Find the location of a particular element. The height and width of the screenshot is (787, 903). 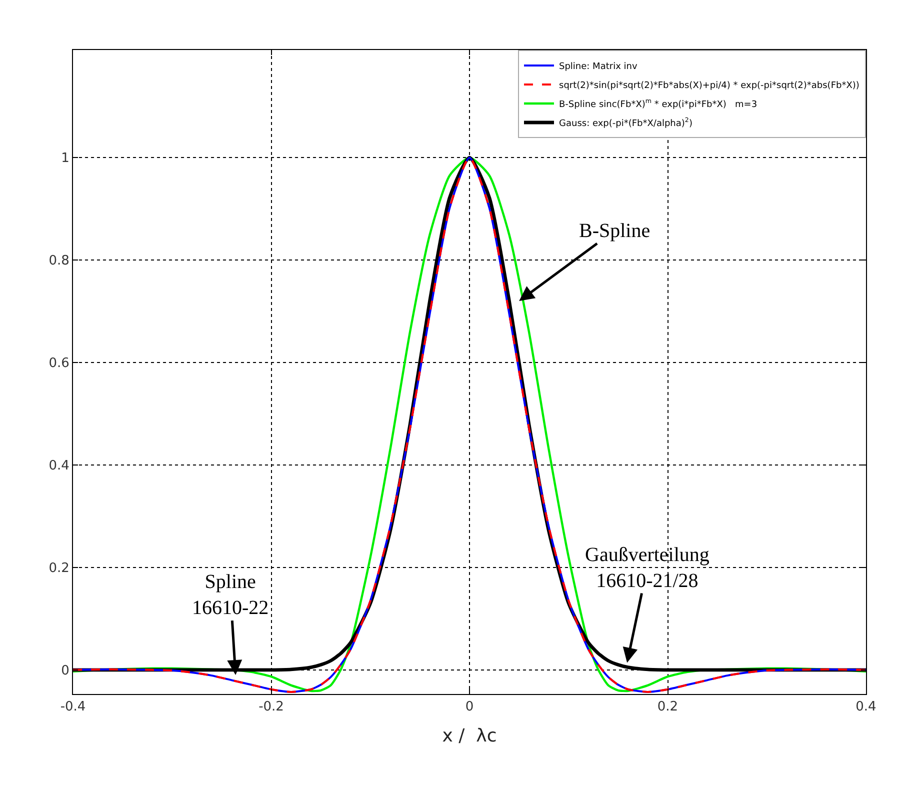

y-tick-label: 1 is located at coordinates (65, 158).